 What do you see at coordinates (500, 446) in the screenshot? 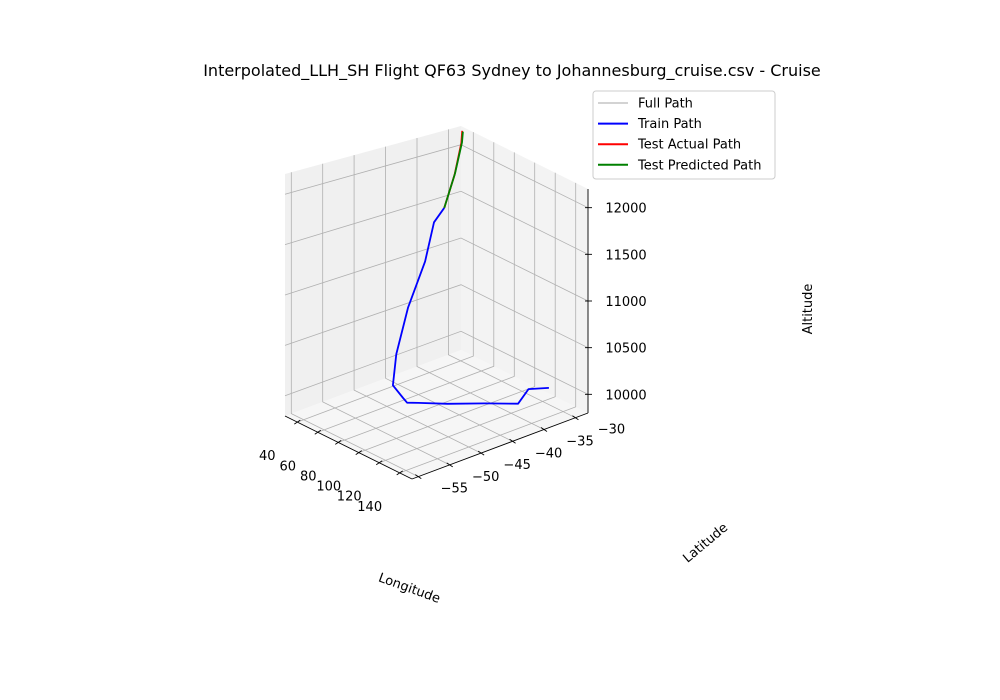
I see `y-axis-line` at bounding box center [500, 446].